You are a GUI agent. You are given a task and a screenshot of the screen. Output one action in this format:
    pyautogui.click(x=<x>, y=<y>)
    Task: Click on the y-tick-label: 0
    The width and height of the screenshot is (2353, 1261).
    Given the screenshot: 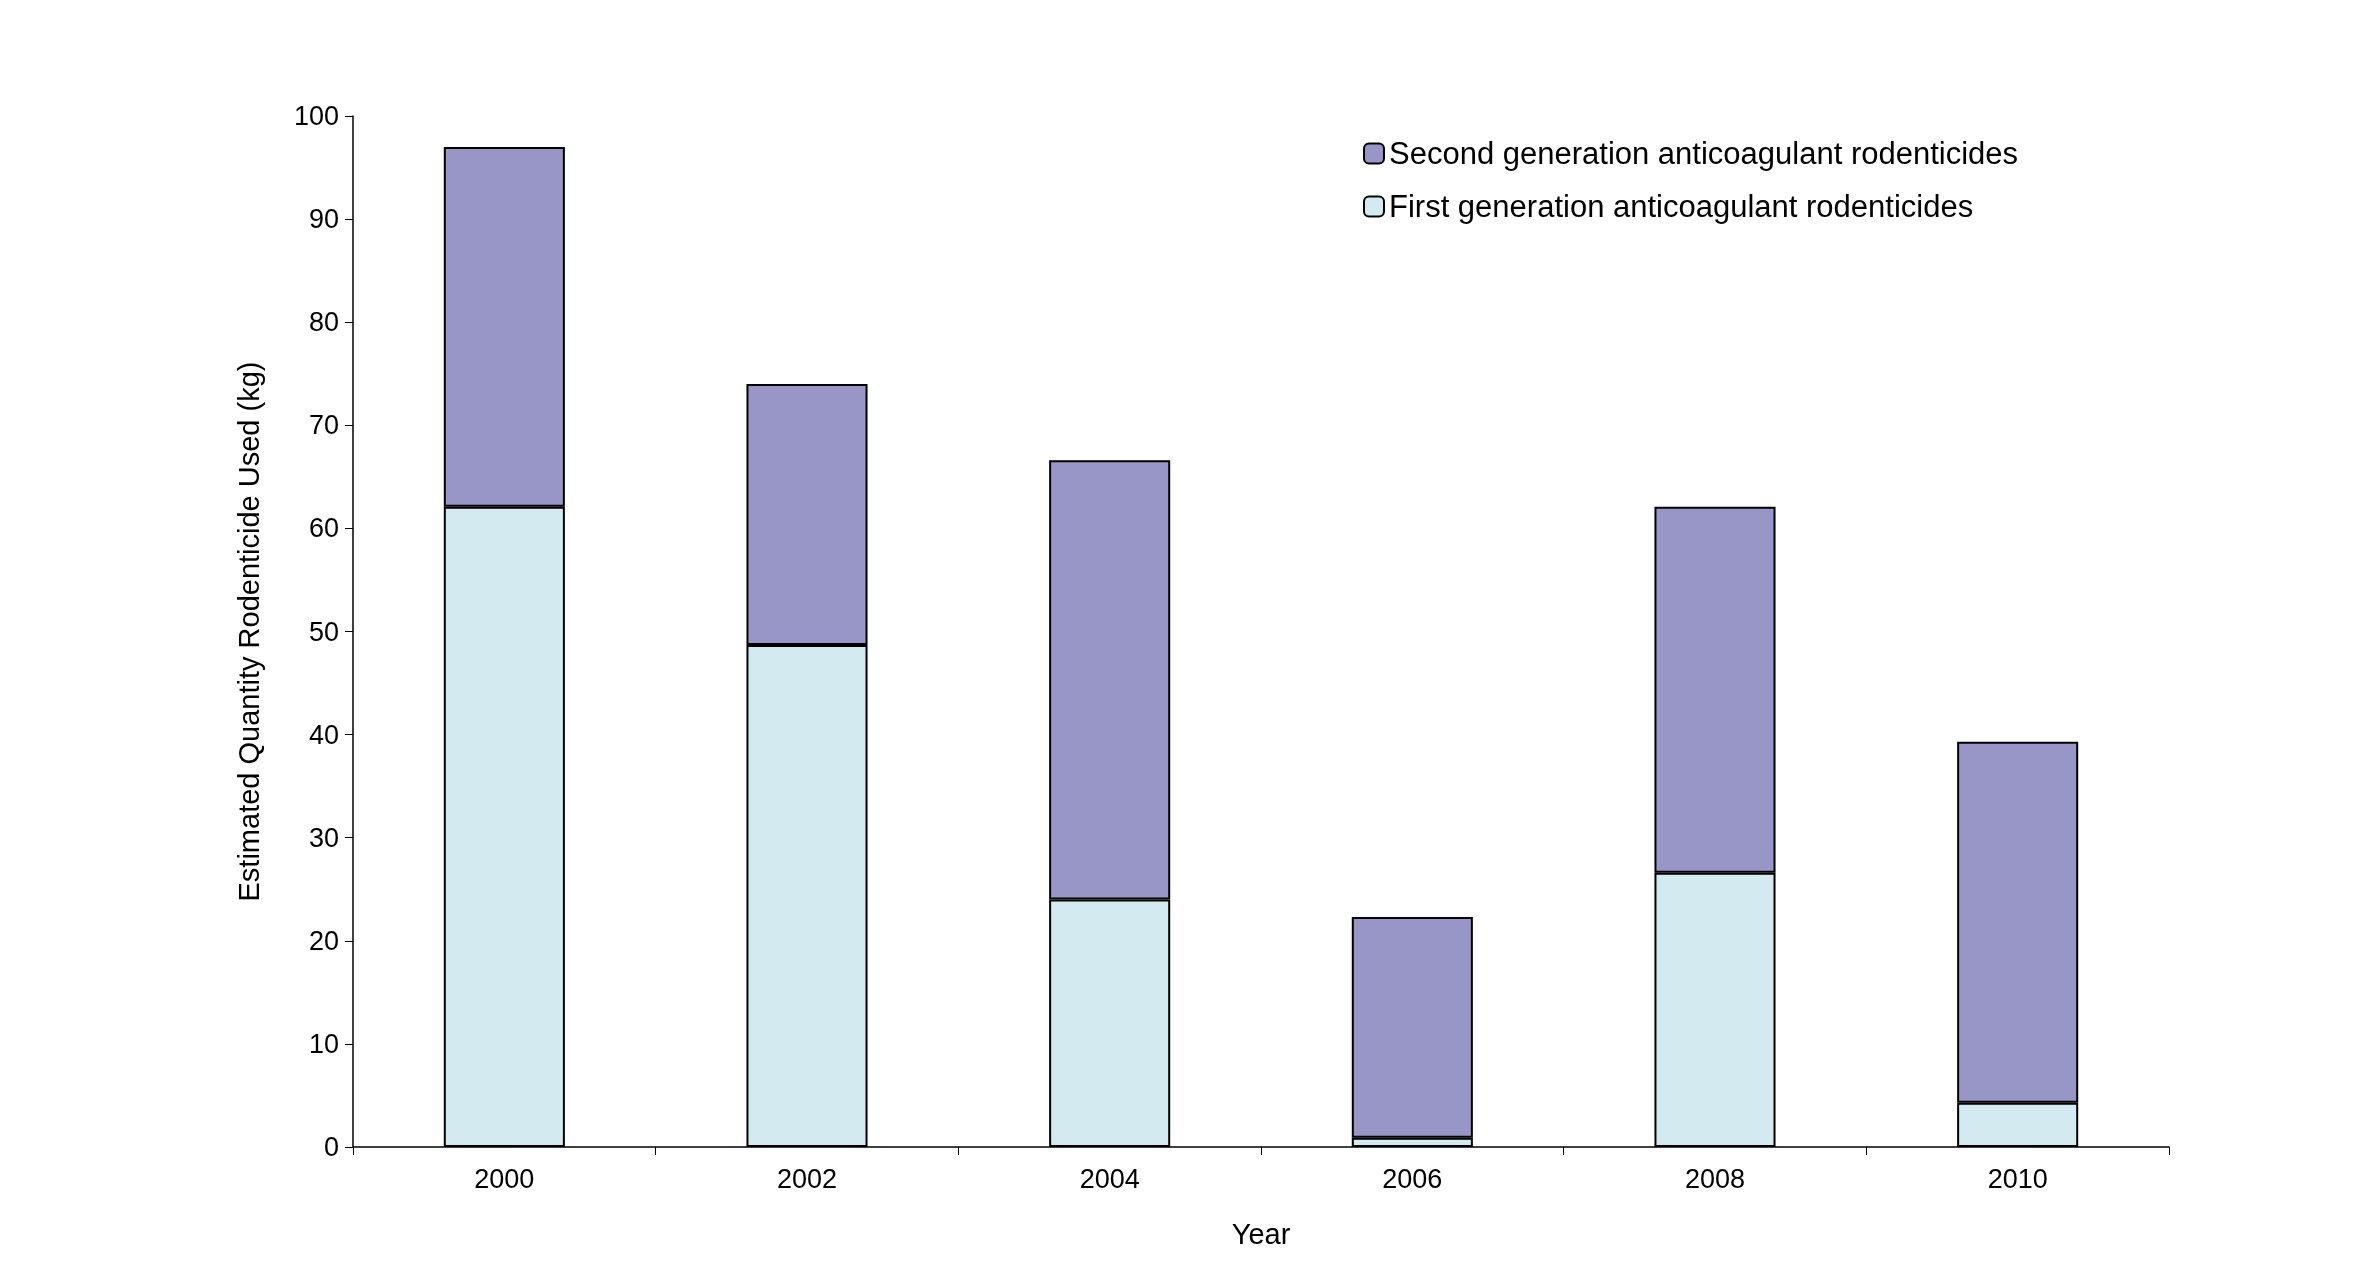 What is the action you would take?
    pyautogui.click(x=331, y=1147)
    